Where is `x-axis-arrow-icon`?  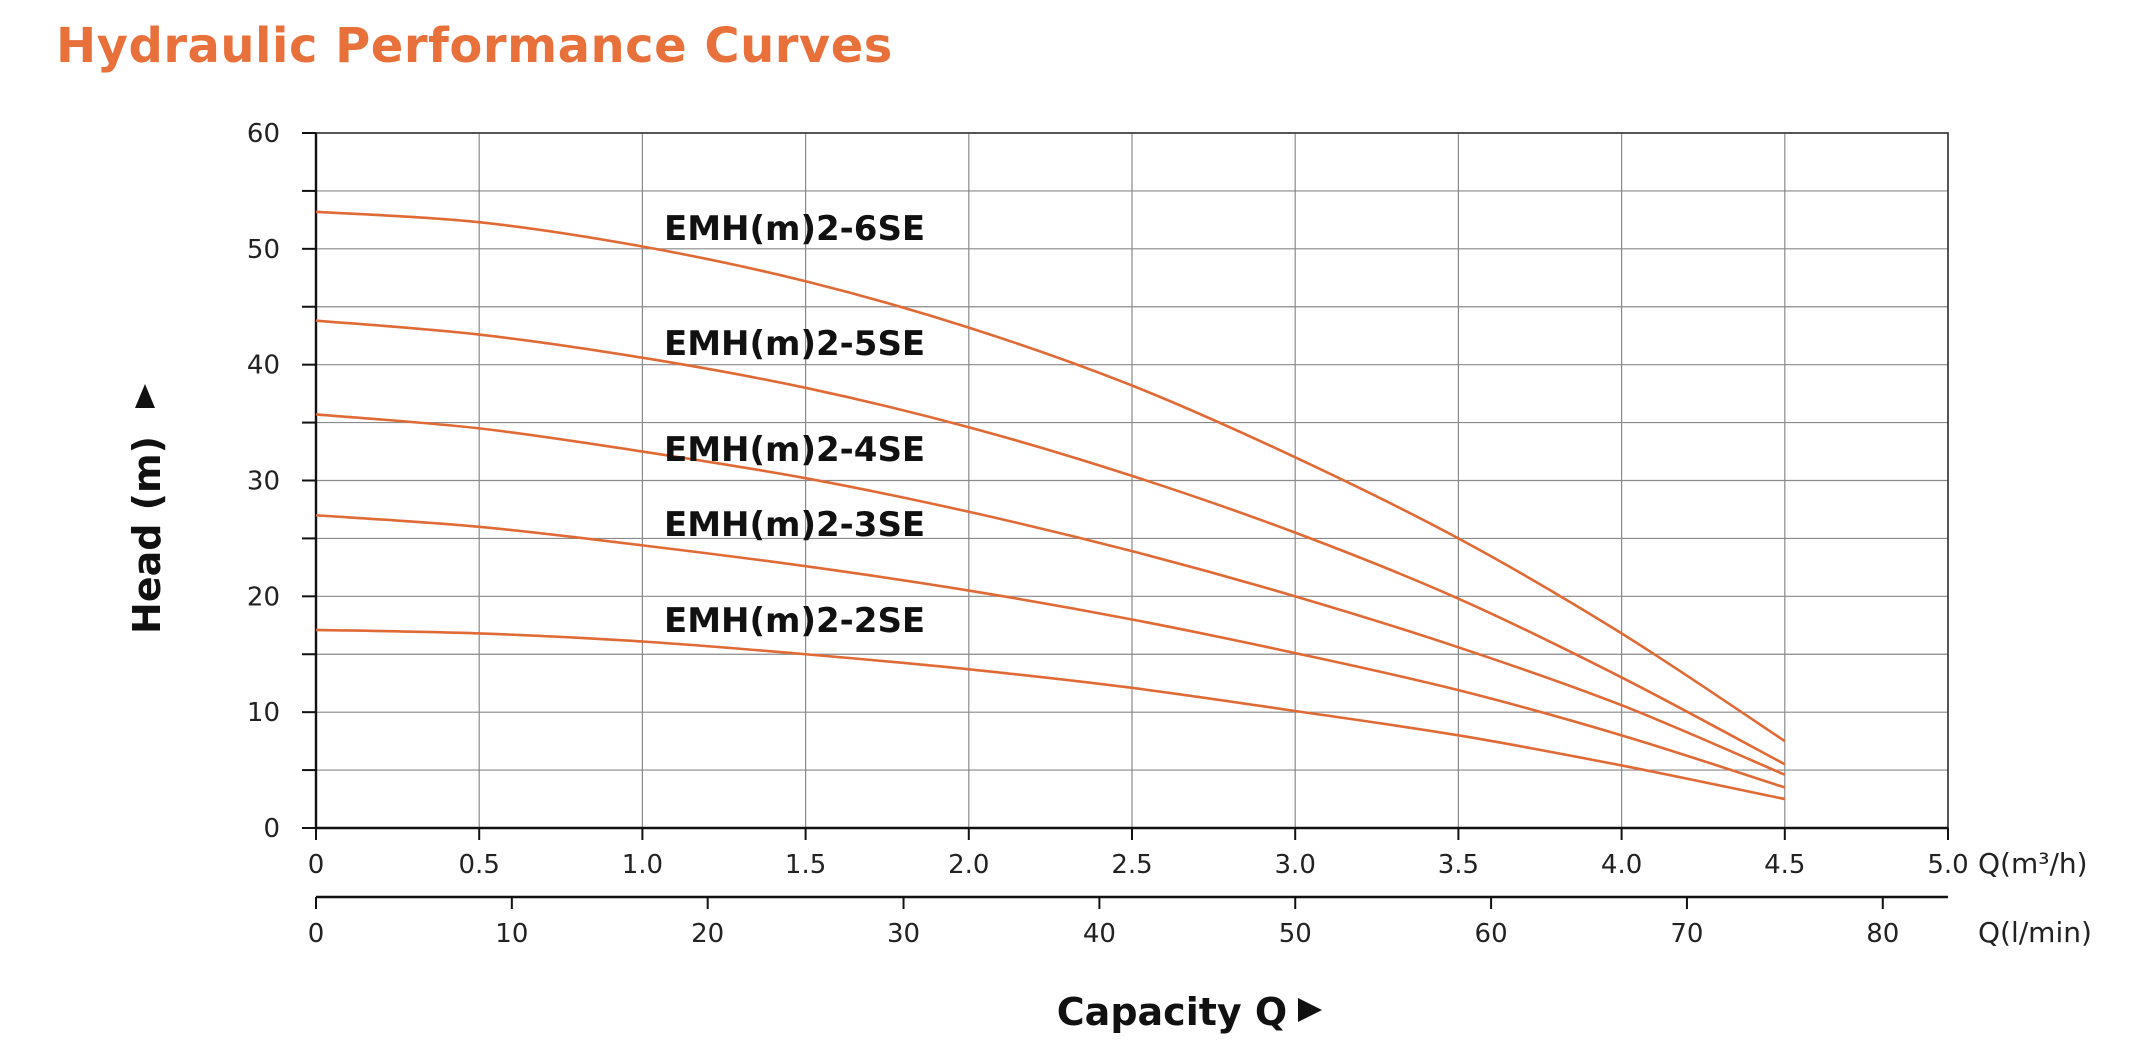 x-axis-arrow-icon is located at coordinates (1310, 1010).